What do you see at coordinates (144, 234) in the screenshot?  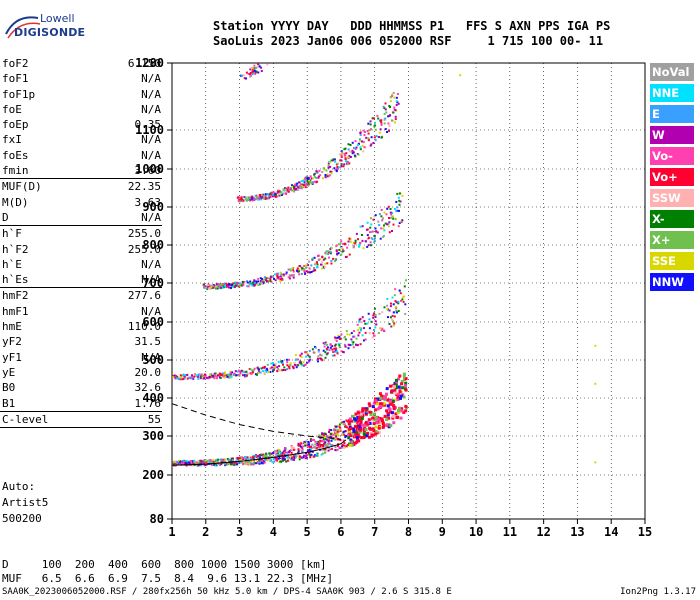 I see `param-value: 255.0` at bounding box center [144, 234].